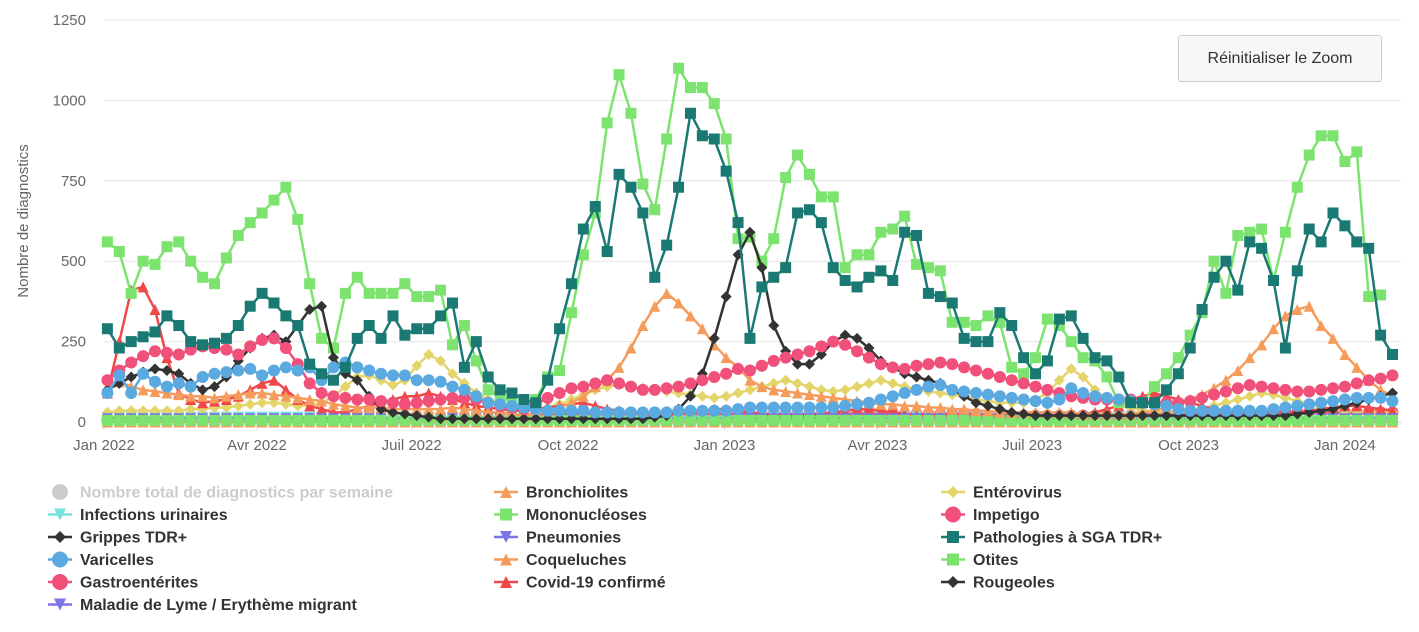 Image resolution: width=1419 pixels, height=632 pixels. I want to click on x-tick-label: Oct 2022, so click(568, 445).